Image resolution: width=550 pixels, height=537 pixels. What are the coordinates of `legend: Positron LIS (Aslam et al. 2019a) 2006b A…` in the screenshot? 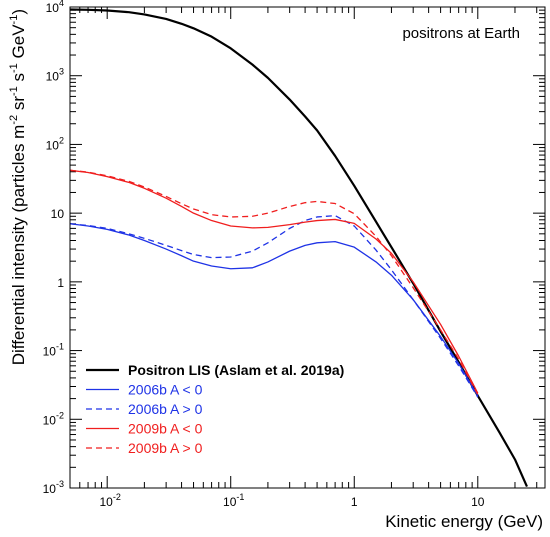 It's located at (215, 409).